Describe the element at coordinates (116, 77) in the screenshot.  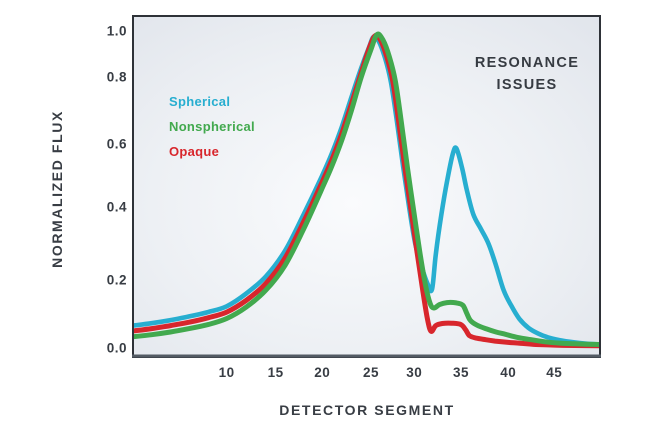
I see `y-tick-label-0.8: 0.8` at that location.